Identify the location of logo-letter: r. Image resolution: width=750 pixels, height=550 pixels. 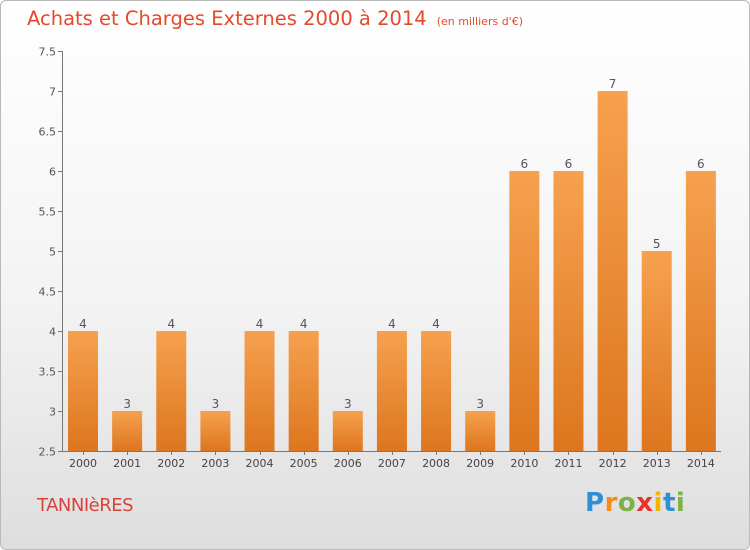
(611, 503).